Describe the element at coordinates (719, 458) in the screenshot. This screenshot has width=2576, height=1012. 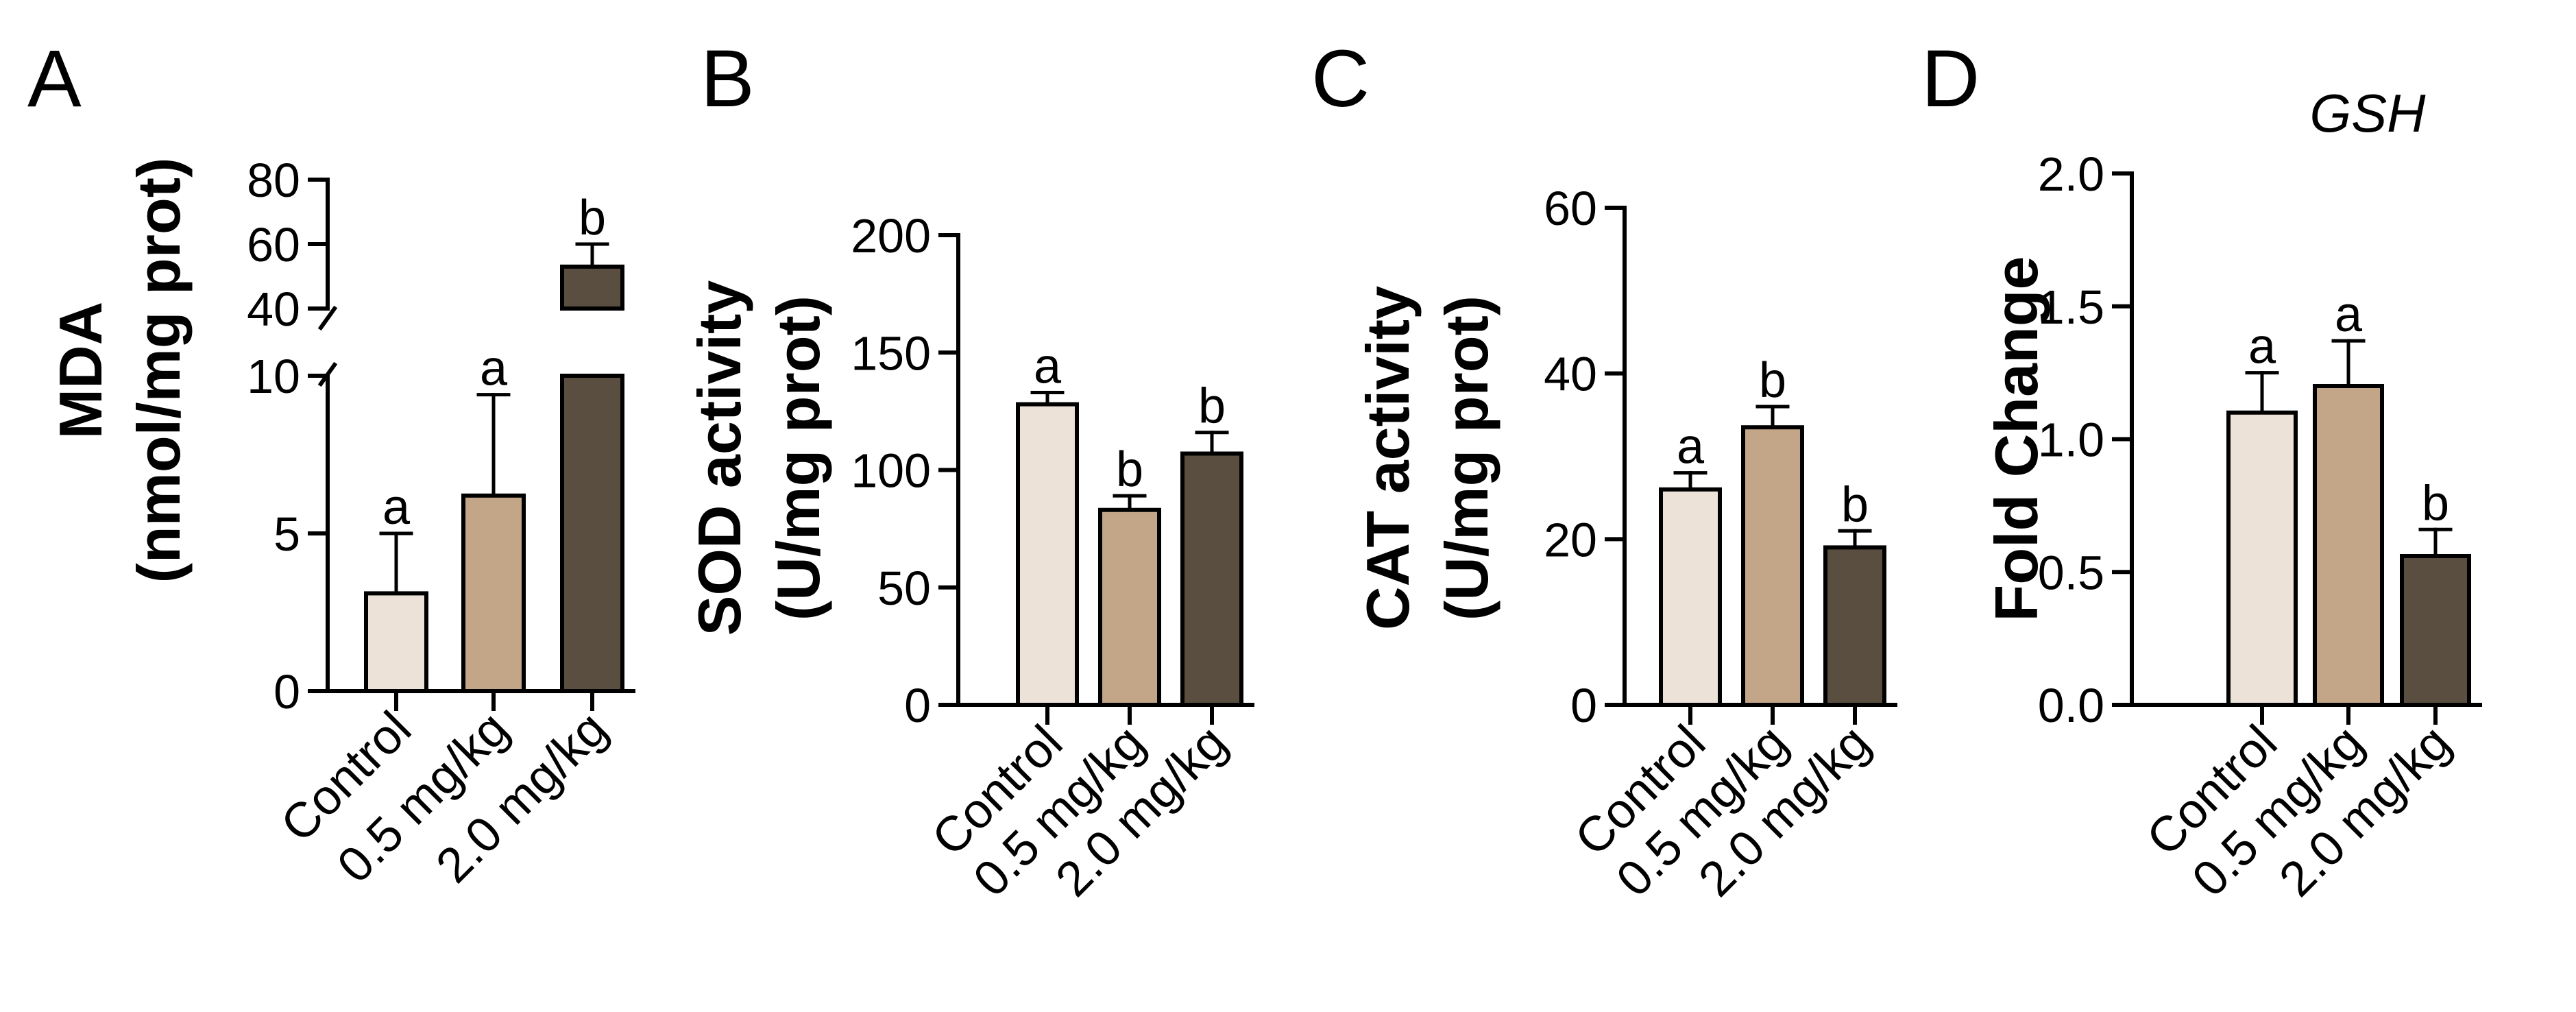
I see `y-axis-label: SOD activity` at that location.